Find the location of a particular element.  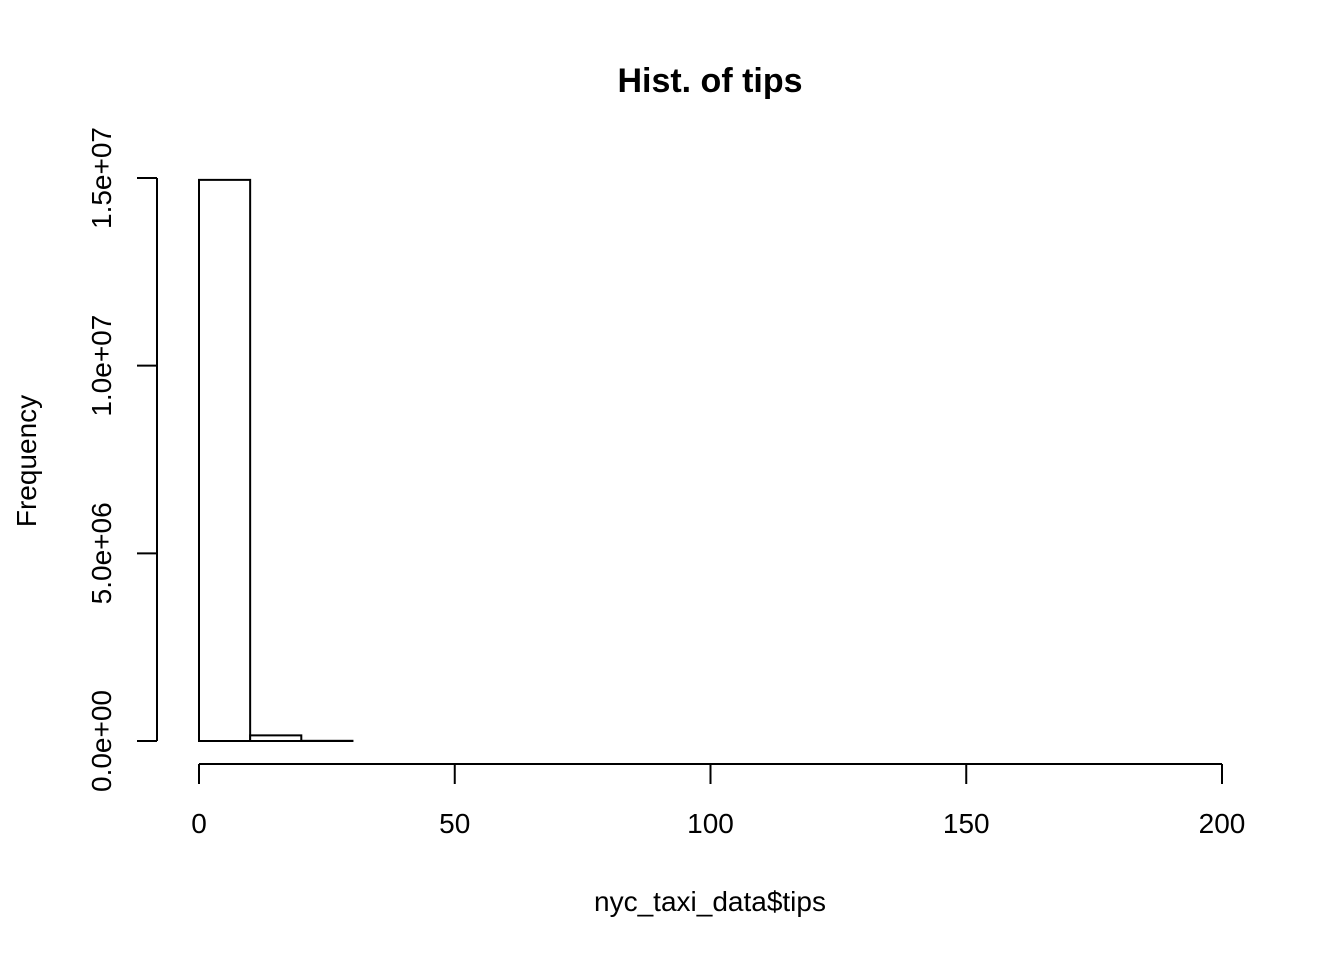

x-tick-label: 50 is located at coordinates (454, 823).